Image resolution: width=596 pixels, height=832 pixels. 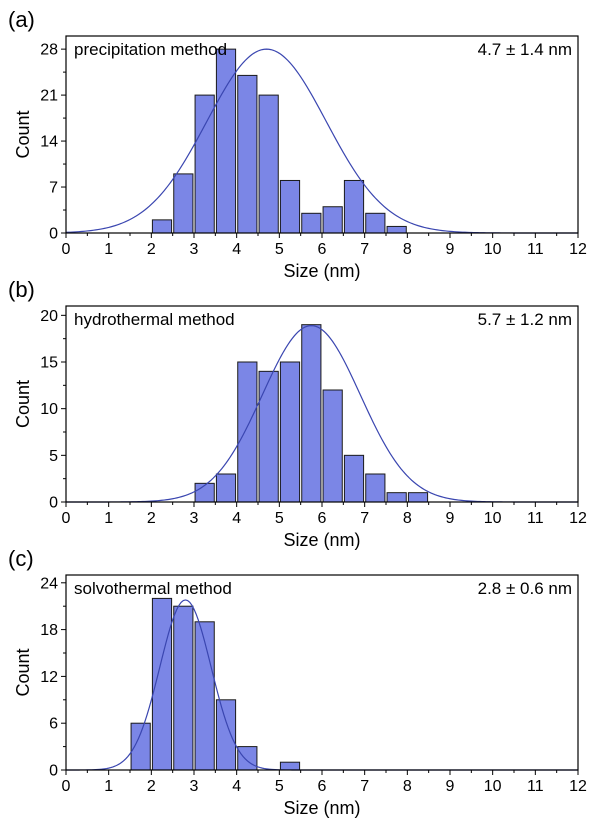 I want to click on y-tick-label: 6, so click(x=53, y=724).